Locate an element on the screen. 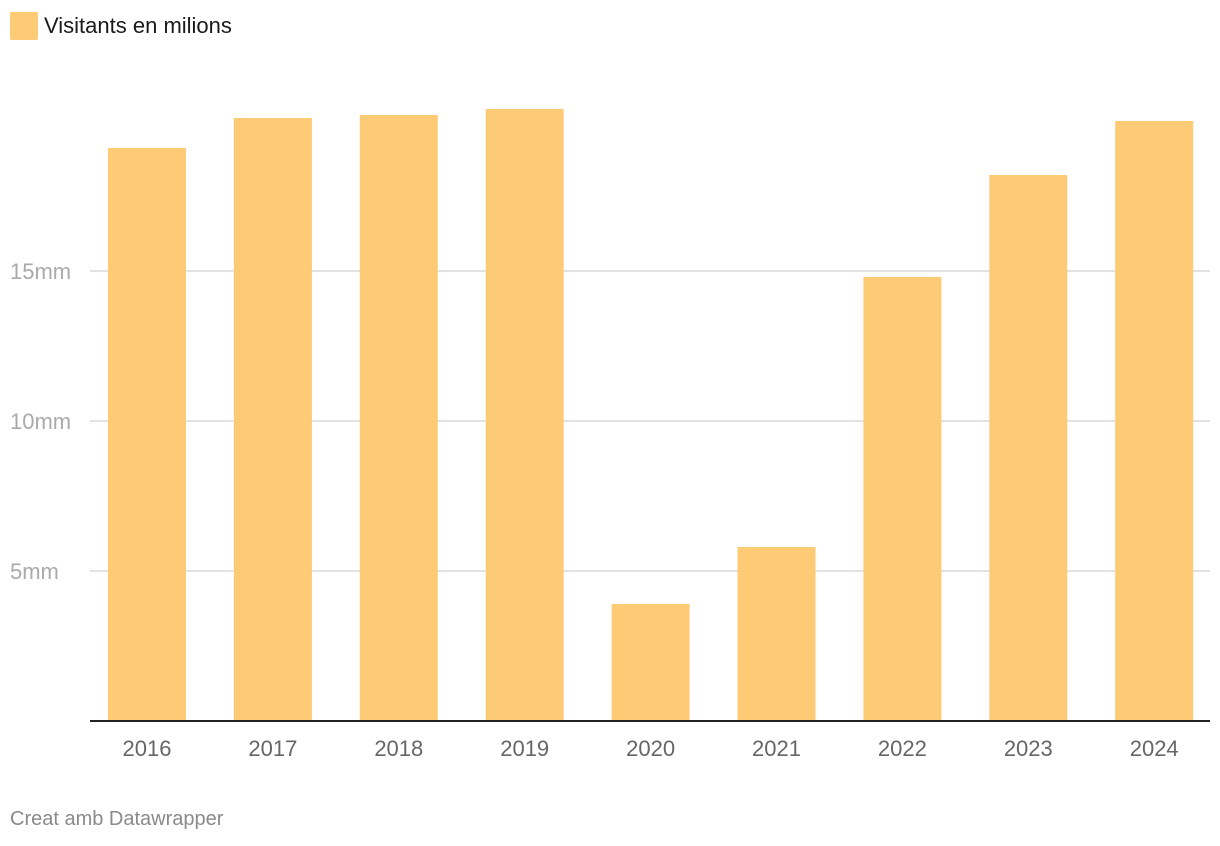 The width and height of the screenshot is (1220, 846). footer-credit: Creat amb Datawrapper is located at coordinates (117, 819).